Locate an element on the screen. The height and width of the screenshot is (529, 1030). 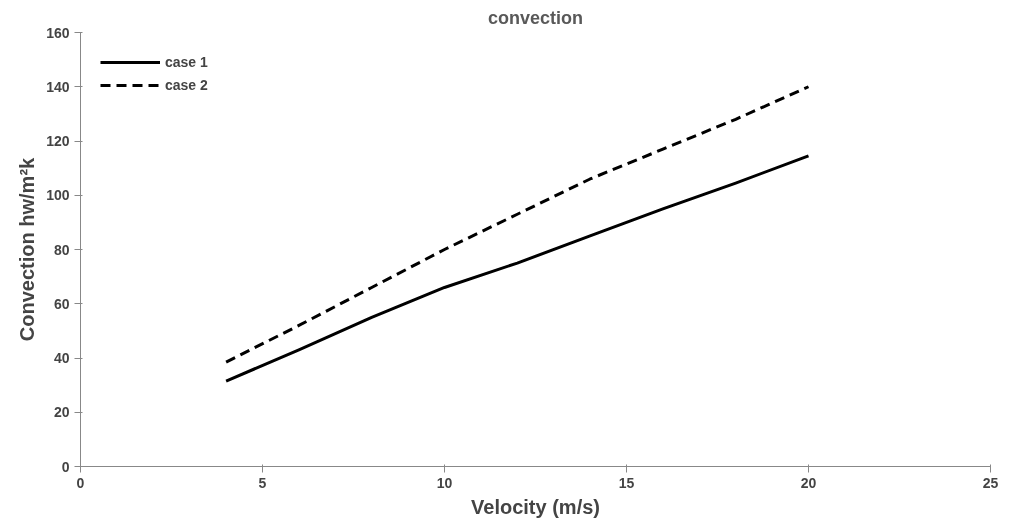
legend-label: case 1 is located at coordinates (186, 62).